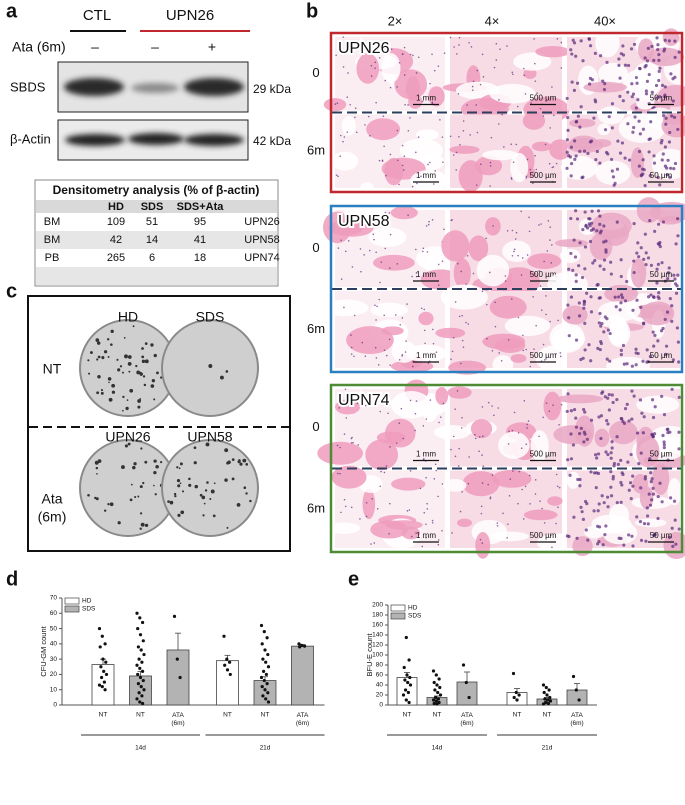 The height and width of the screenshot is (805, 685). I want to click on y-tick-label: 60, so click(54, 613).